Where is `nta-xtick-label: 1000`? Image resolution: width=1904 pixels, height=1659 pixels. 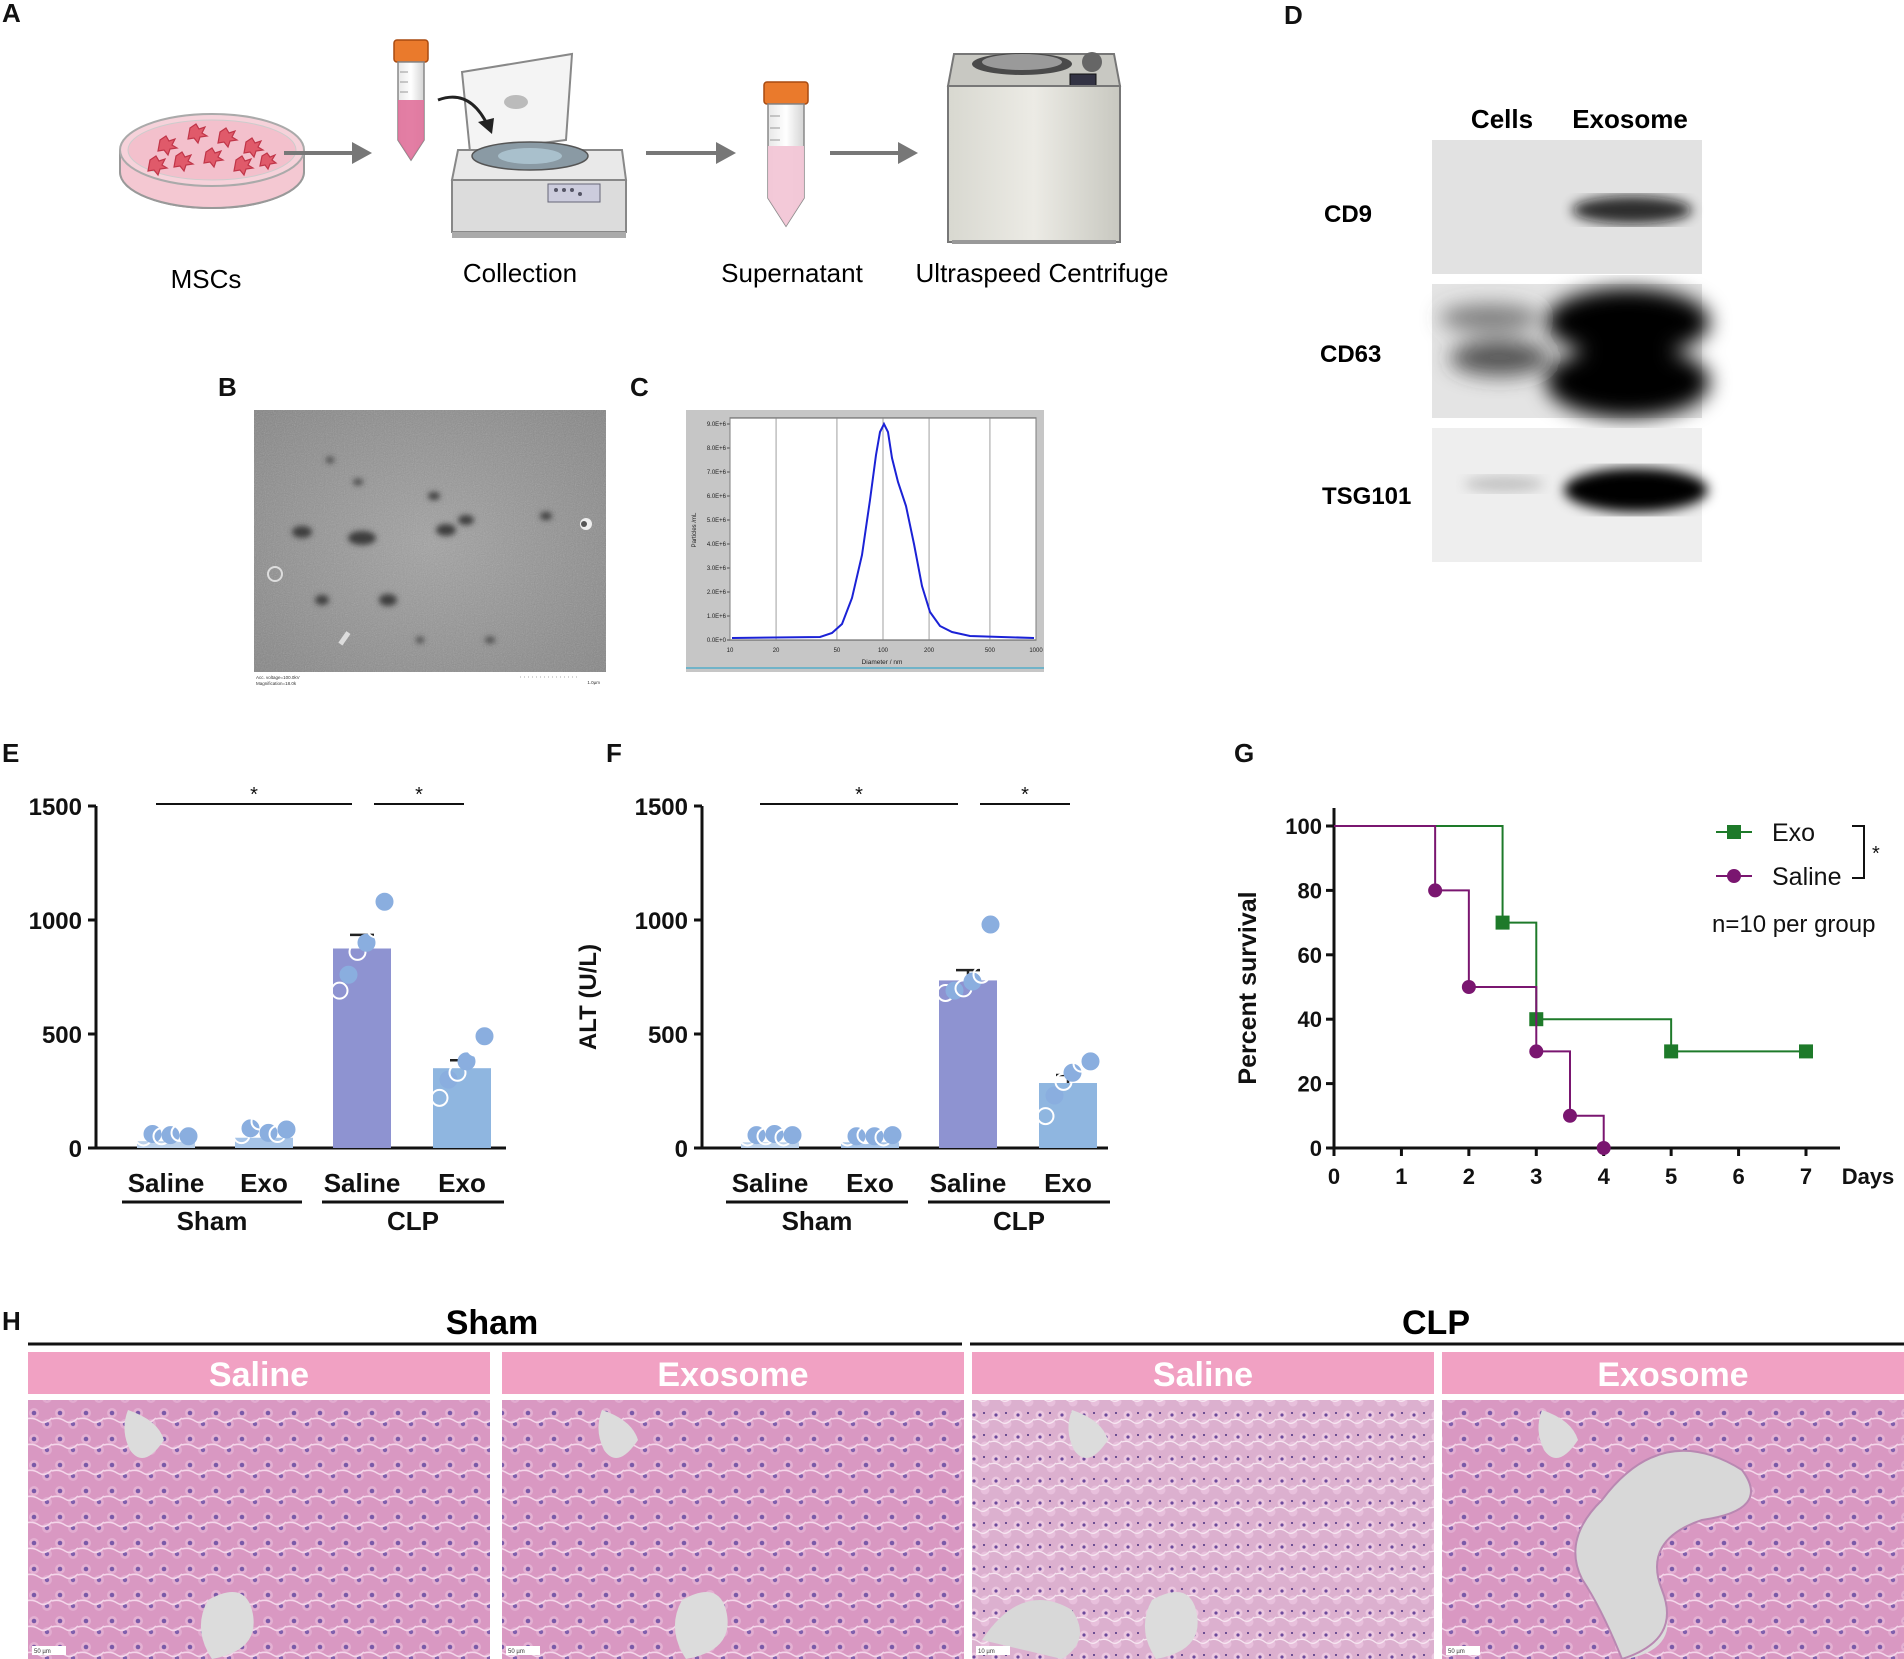
nta-xtick-label: 1000 is located at coordinates (1036, 651).